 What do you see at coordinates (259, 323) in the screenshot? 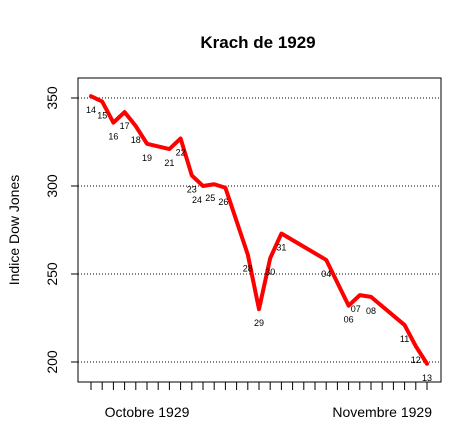
I see `point-label-29: 29` at bounding box center [259, 323].